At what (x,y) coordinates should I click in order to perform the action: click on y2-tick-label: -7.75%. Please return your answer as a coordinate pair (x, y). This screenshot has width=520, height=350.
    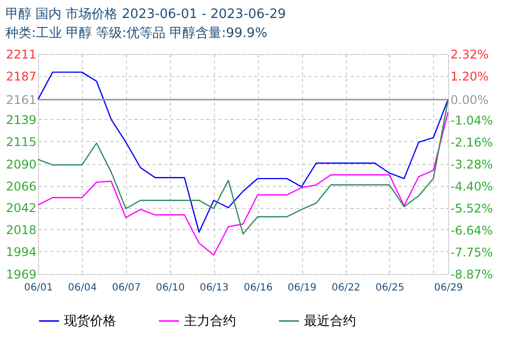
    Looking at the image, I should click on (471, 252).